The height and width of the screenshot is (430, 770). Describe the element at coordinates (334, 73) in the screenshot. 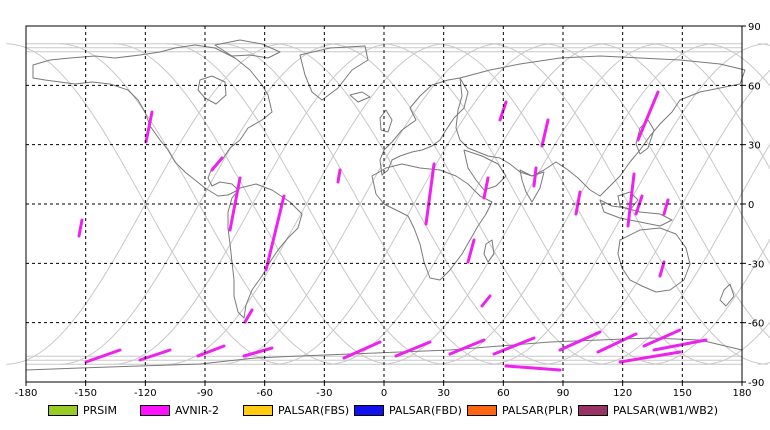

I see `coast-greenland` at that location.